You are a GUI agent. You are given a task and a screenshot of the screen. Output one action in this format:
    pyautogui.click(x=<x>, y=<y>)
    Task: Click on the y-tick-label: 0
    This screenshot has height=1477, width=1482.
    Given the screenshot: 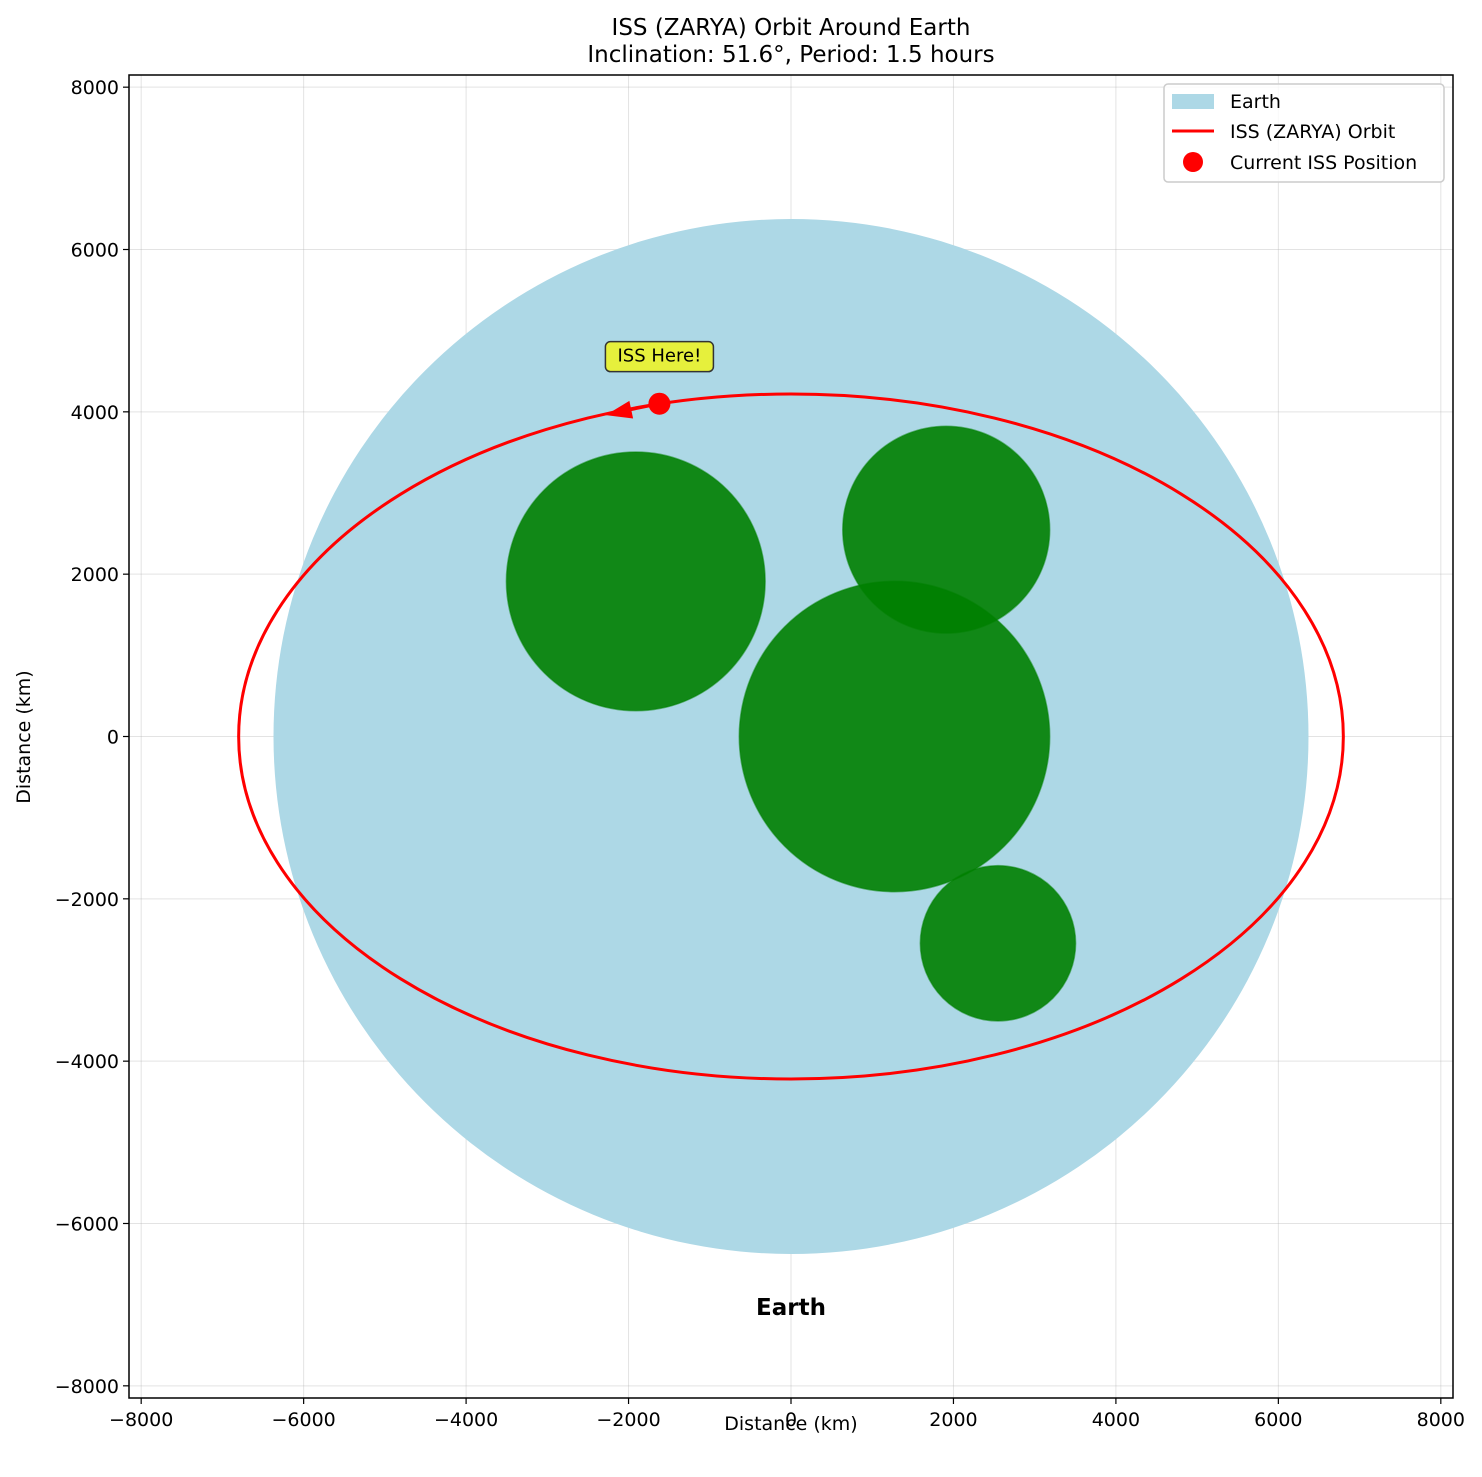 What is the action you would take?
    pyautogui.click(x=113, y=738)
    